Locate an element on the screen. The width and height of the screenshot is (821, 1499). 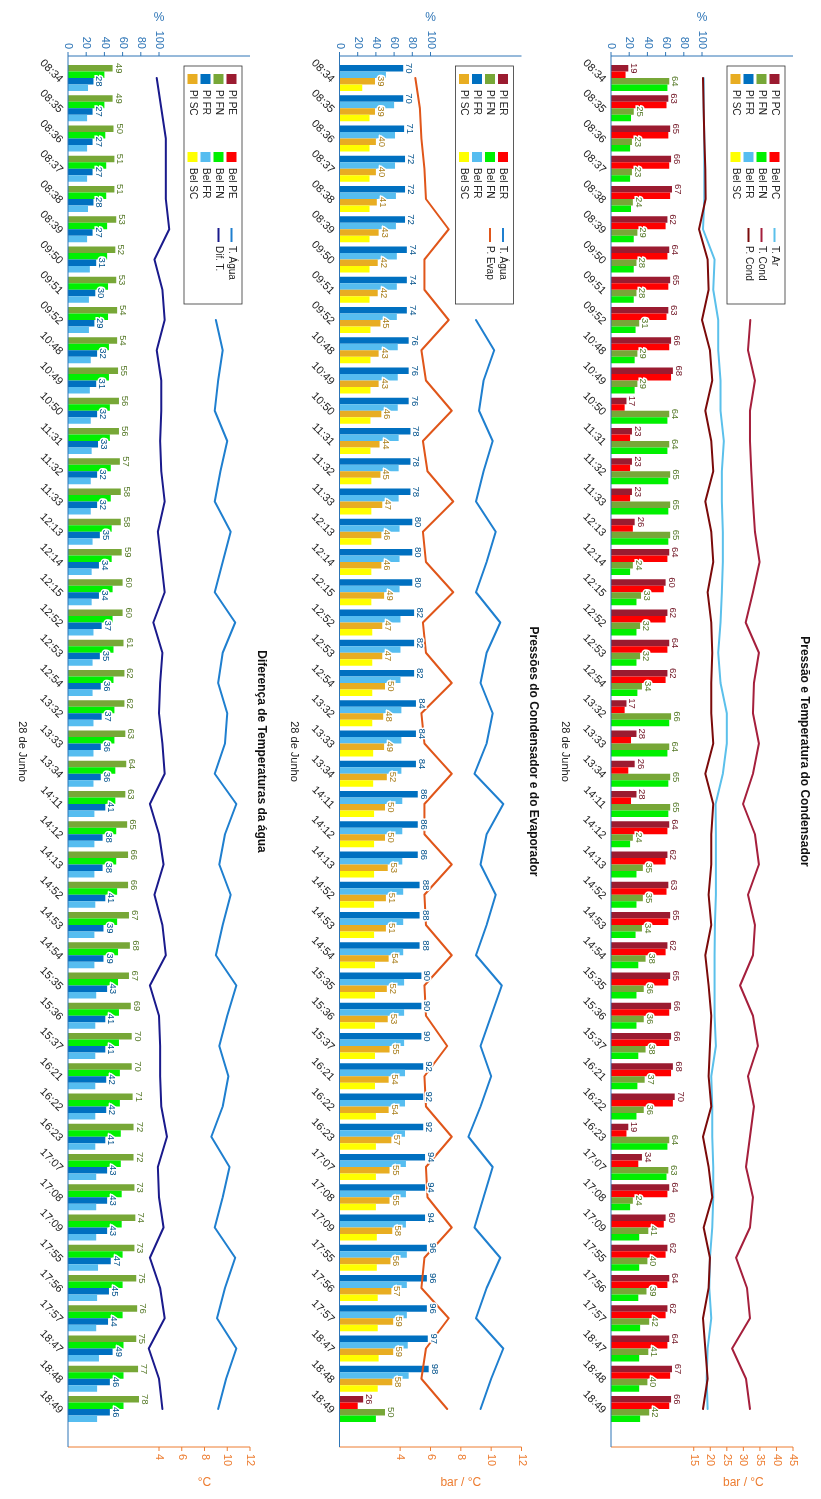
data-label: 39 is located at coordinates (653, 1291).